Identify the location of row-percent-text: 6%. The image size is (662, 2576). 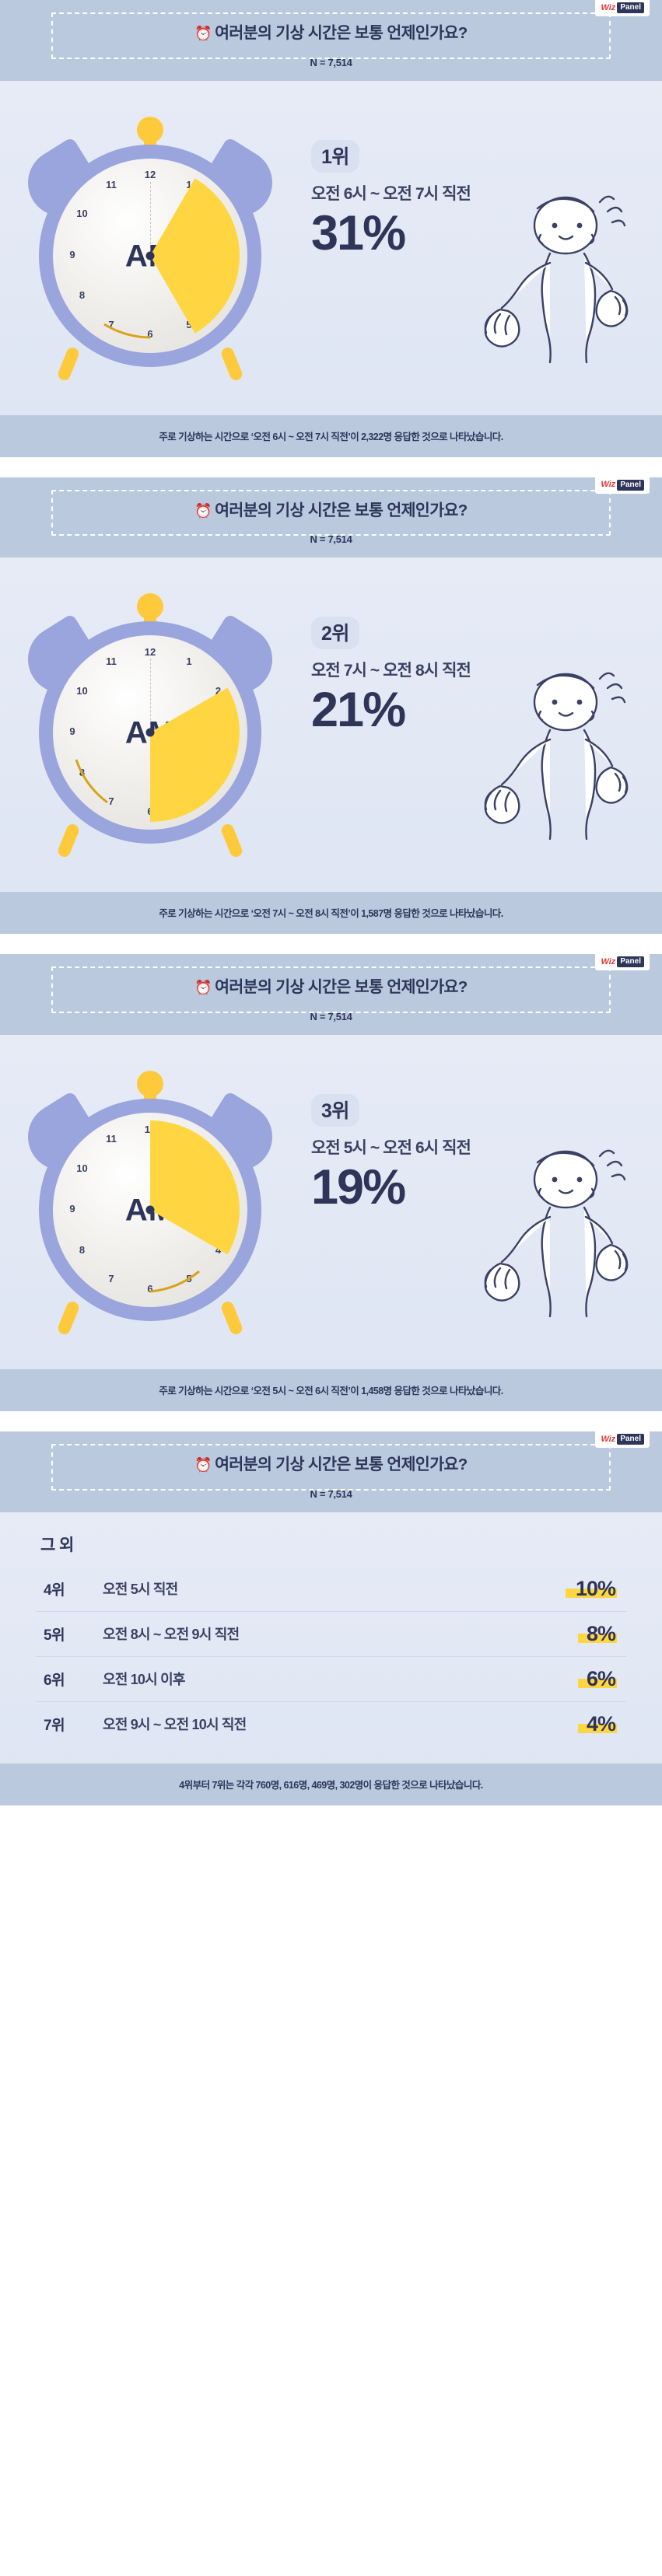
(601, 1678).